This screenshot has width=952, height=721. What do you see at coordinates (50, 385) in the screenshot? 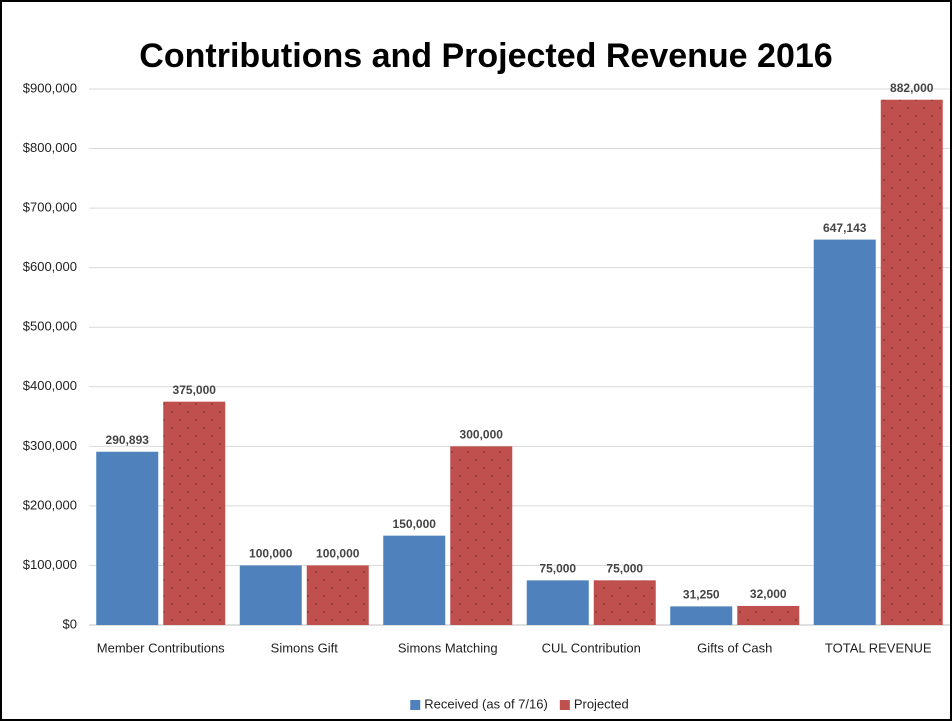
I see `y-tick-label: $400,000` at bounding box center [50, 385].